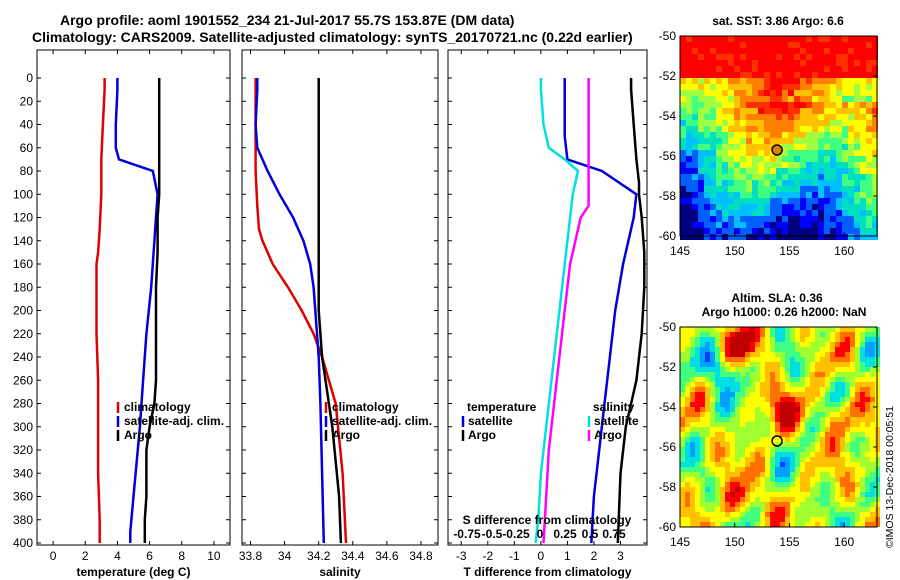 The width and height of the screenshot is (900, 580). What do you see at coordinates (789, 251) in the screenshot?
I see `x-tick-label: 155` at bounding box center [789, 251].